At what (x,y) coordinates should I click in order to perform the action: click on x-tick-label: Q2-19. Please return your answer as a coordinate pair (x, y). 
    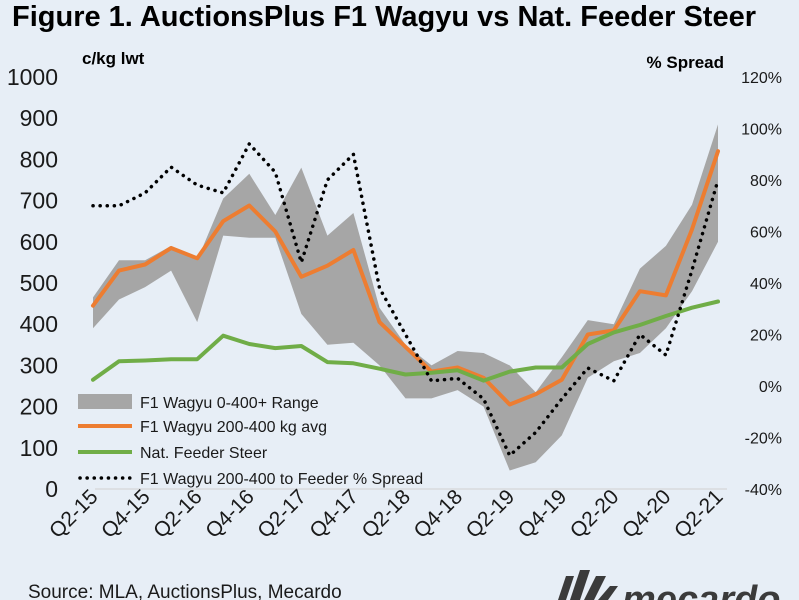
    Looking at the image, I should click on (491, 514).